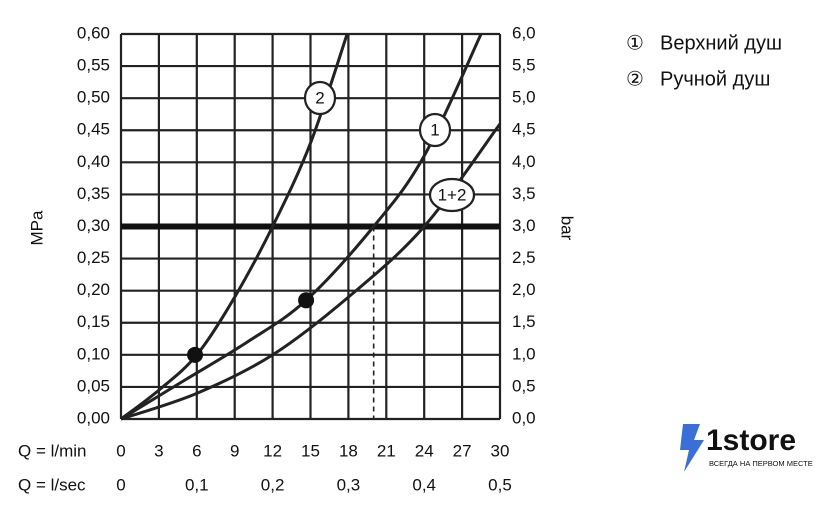 This screenshot has height=520, width=840. I want to click on x-tick-label: 27, so click(462, 450).